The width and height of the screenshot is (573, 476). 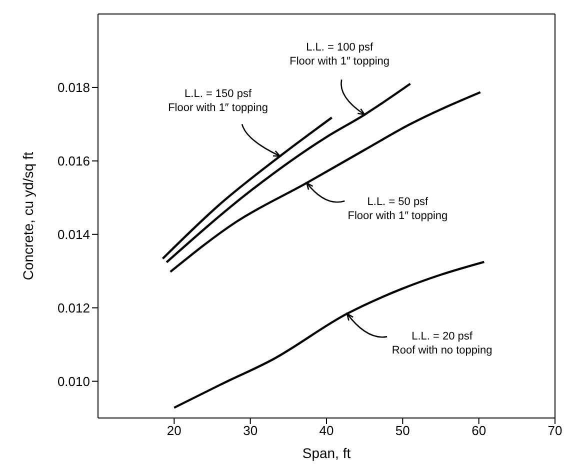 What do you see at coordinates (340, 55) in the screenshot?
I see `annotation: L.L. = 100 psf Floor with 1″ topping` at bounding box center [340, 55].